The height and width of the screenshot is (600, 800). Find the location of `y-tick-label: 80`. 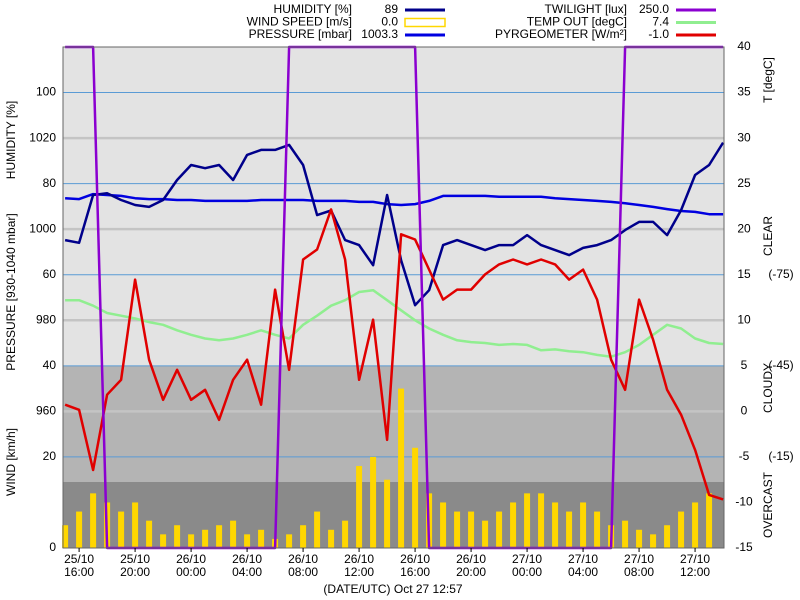

y-tick-label: 80 is located at coordinates (50, 183).